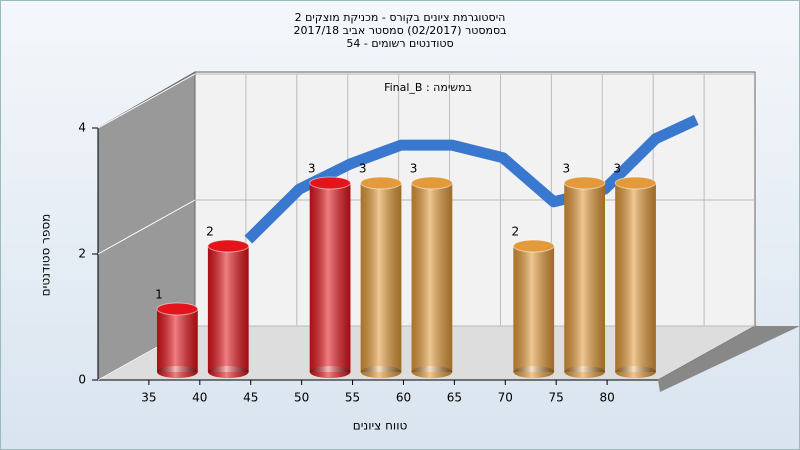 This screenshot has height=450, width=800. Describe the element at coordinates (403, 398) in the screenshot. I see `x-tick-label: 60` at that location.